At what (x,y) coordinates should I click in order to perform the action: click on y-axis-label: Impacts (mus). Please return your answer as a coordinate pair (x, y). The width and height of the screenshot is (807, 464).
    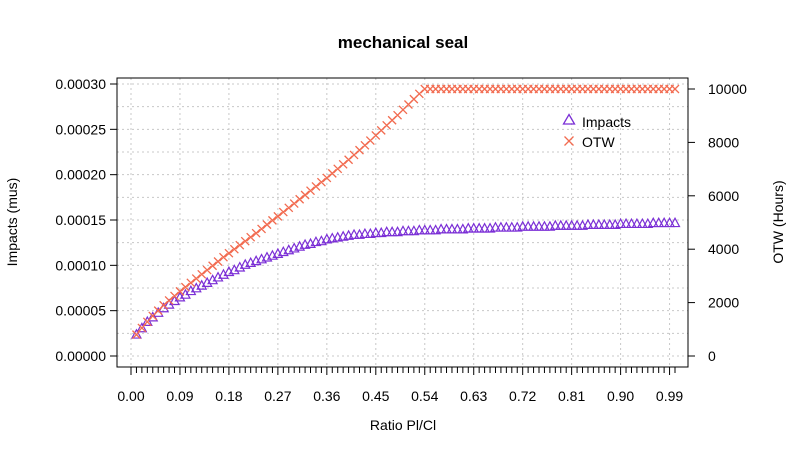
    Looking at the image, I should click on (12, 222).